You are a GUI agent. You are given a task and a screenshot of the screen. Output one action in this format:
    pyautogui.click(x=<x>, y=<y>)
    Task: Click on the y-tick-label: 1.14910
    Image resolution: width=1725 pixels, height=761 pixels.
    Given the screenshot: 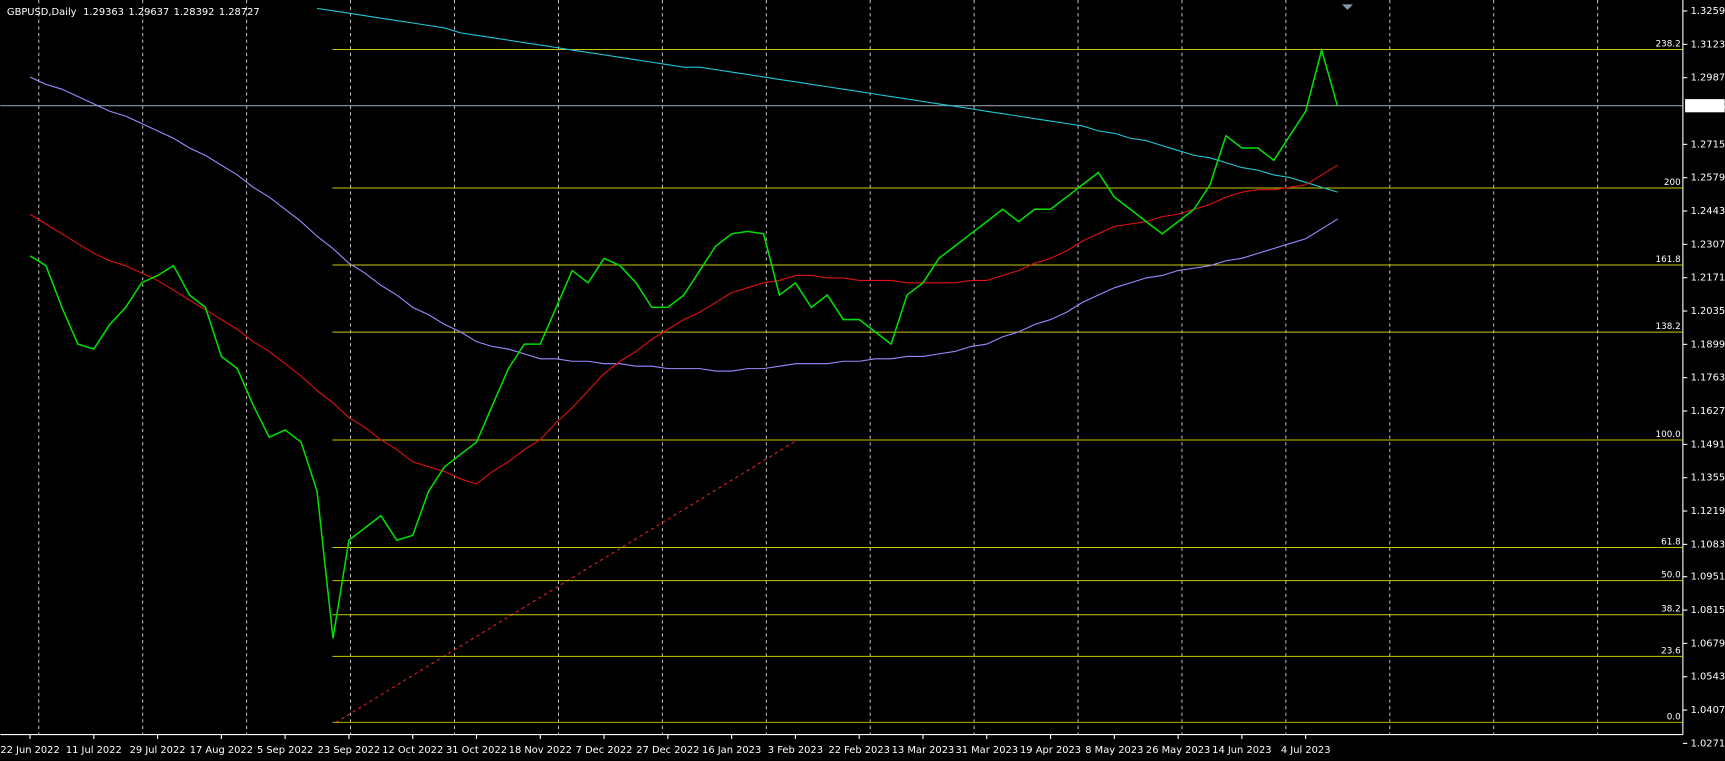 What is the action you would take?
    pyautogui.click(x=1708, y=444)
    